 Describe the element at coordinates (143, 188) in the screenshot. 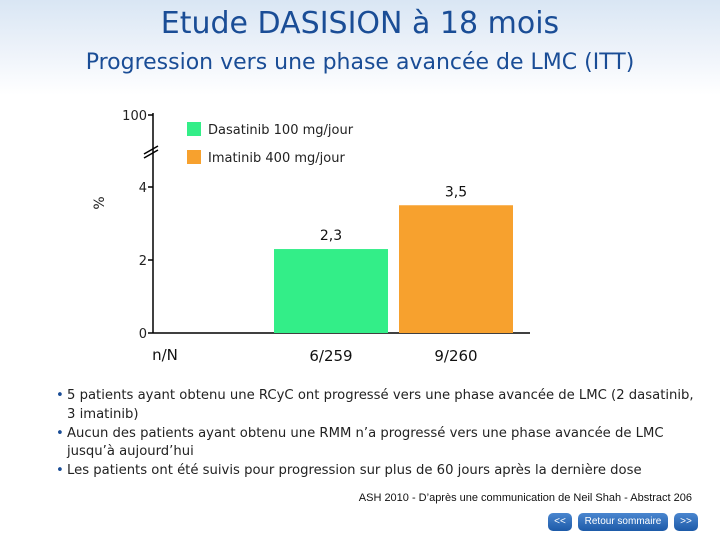

I see `y-tick-label: 4` at that location.